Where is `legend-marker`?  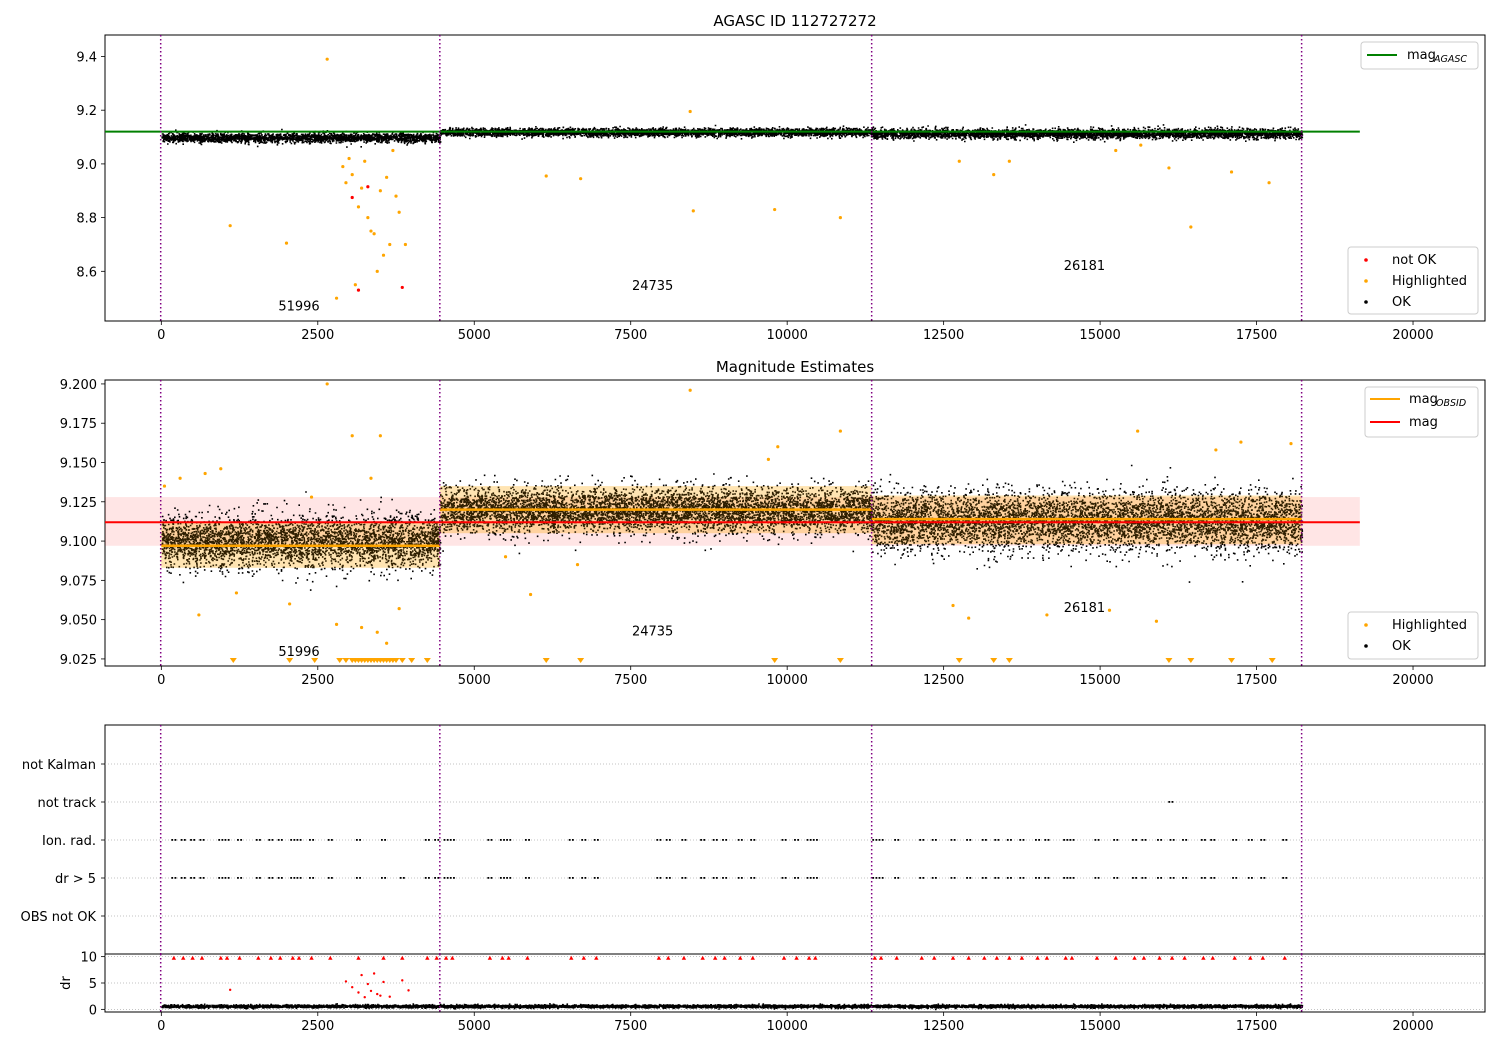
legend-marker is located at coordinates (1366, 302).